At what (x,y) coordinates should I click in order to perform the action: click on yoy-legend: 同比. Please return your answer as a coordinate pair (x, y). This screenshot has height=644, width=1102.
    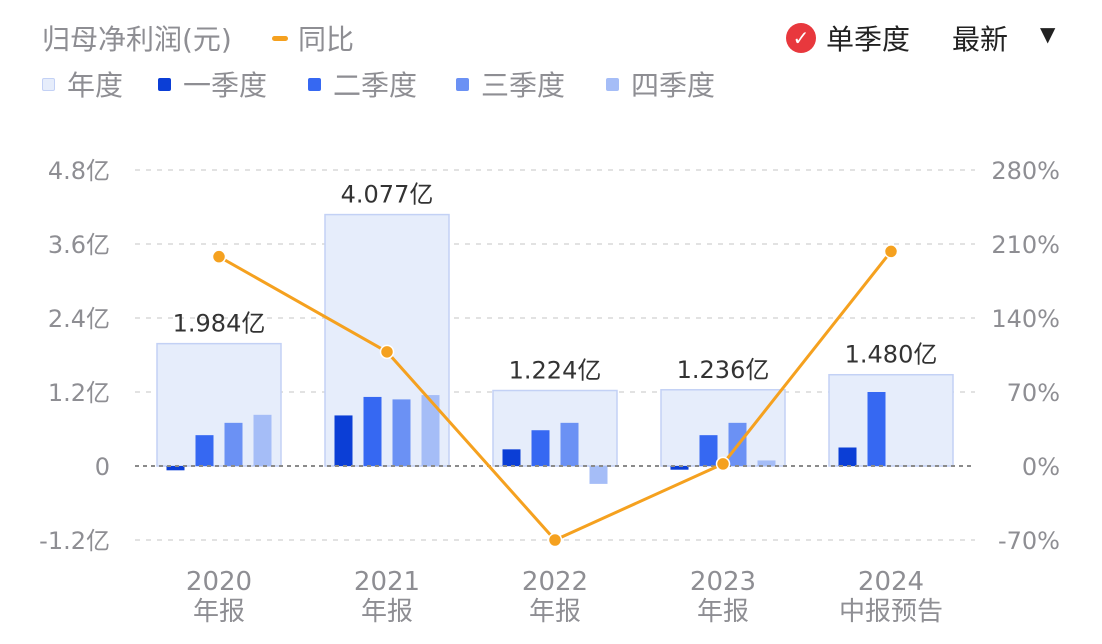
    Looking at the image, I should click on (313, 38).